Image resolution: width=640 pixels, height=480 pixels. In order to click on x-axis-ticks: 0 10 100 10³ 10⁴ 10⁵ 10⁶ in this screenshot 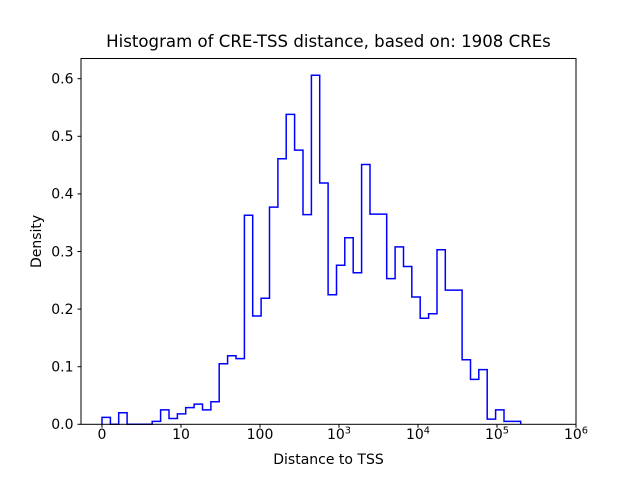, I will do `click(343, 433)`.